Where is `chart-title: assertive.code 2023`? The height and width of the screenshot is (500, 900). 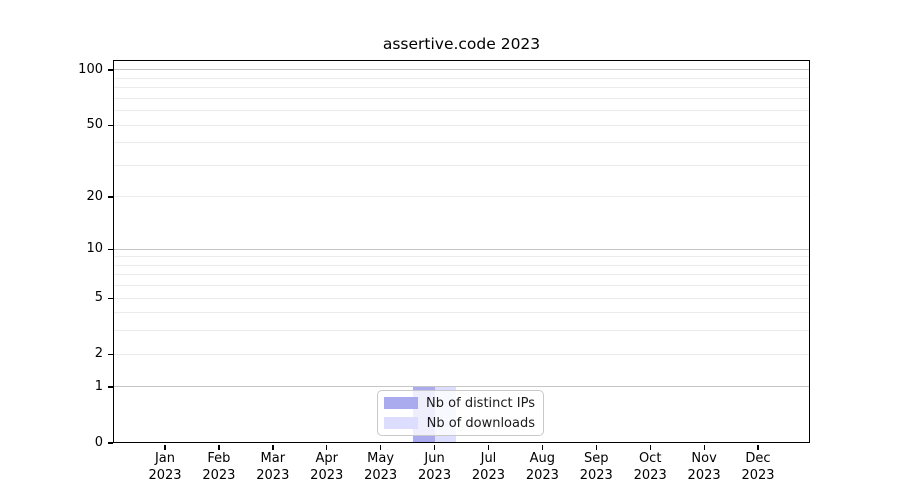
chart-title: assertive.code 2023 is located at coordinates (461, 44).